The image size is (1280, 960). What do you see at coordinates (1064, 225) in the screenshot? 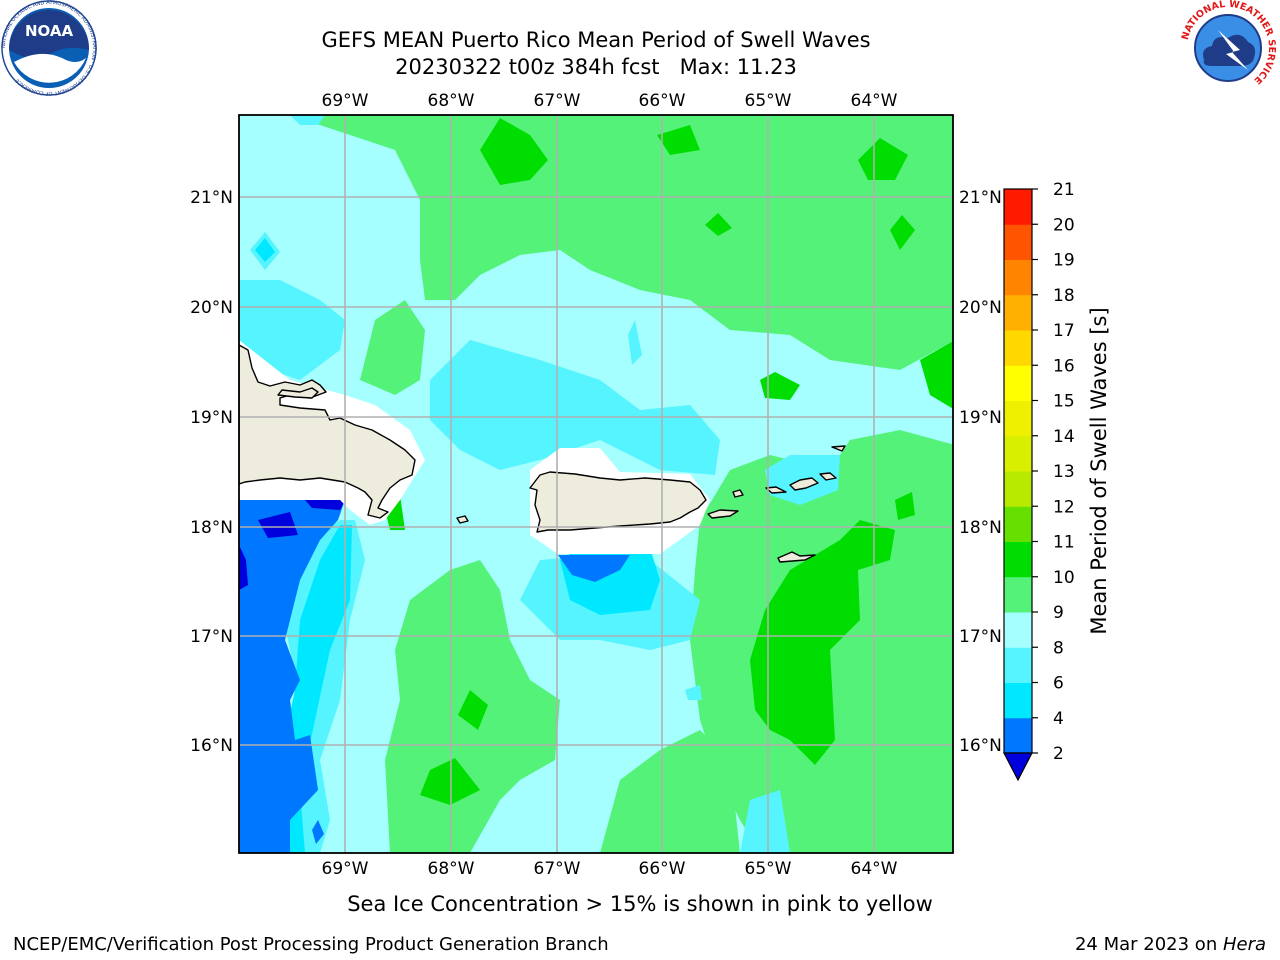
I see `colorbar-tick-label: 20` at bounding box center [1064, 225].